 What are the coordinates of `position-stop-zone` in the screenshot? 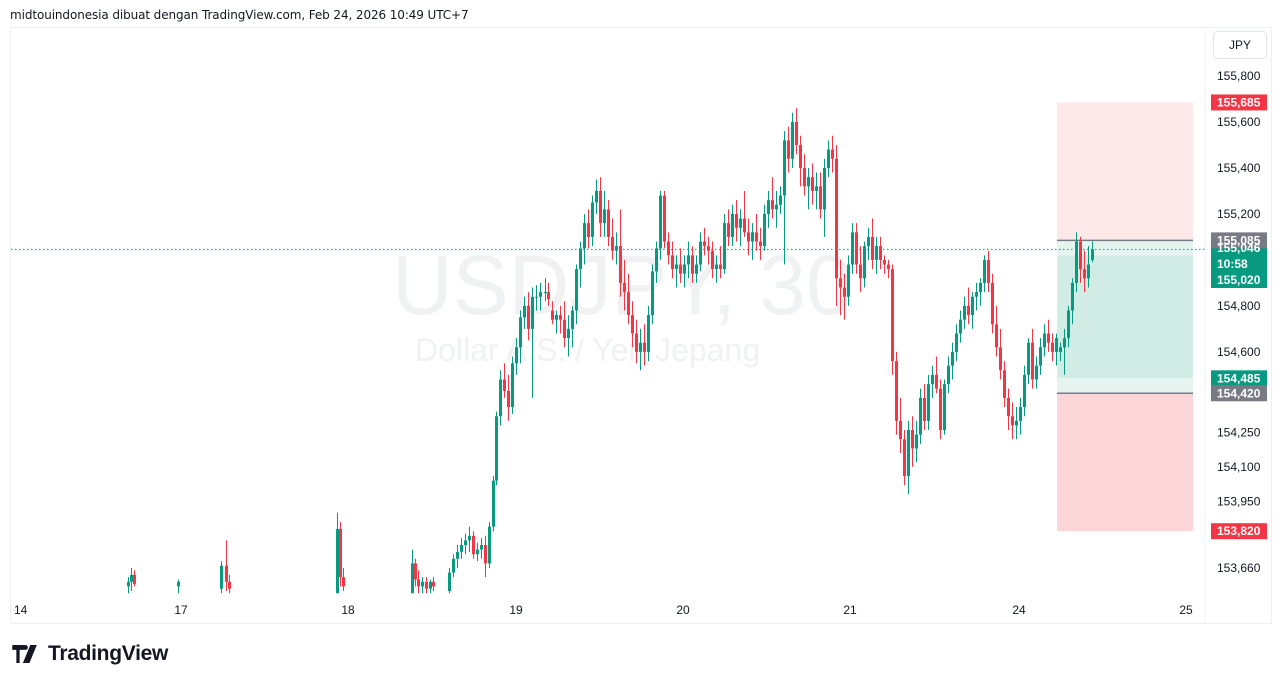 It's located at (1125, 462).